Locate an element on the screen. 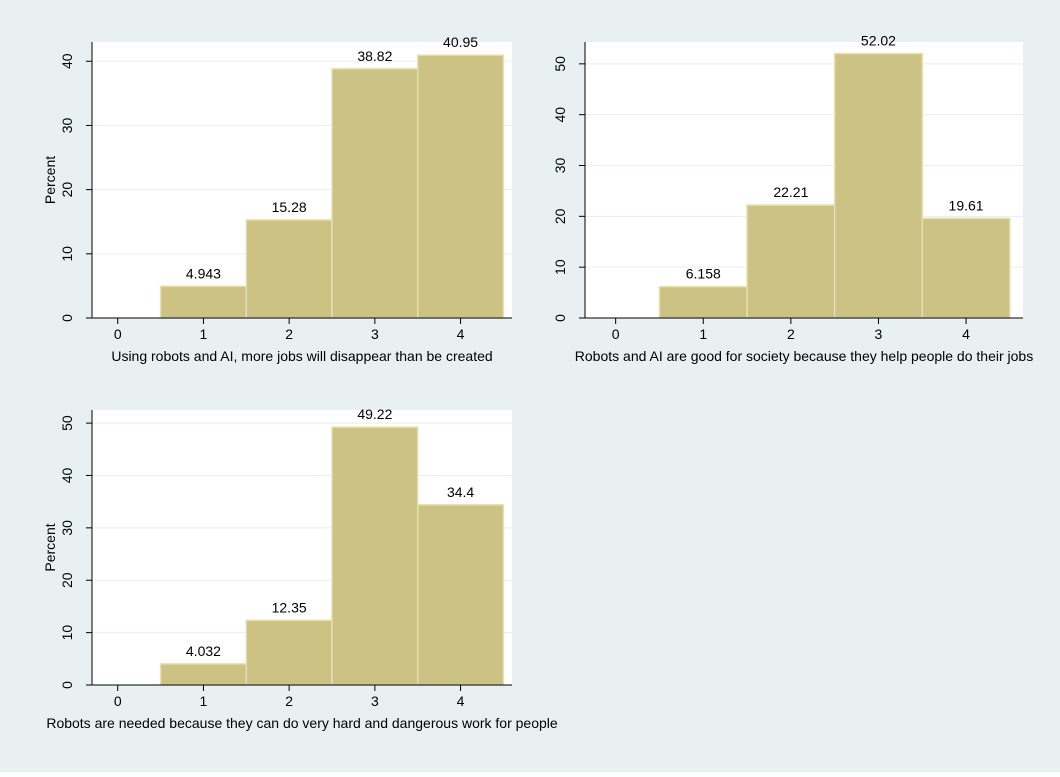 The width and height of the screenshot is (1060, 777). data-label: 22.21 is located at coordinates (790, 192).